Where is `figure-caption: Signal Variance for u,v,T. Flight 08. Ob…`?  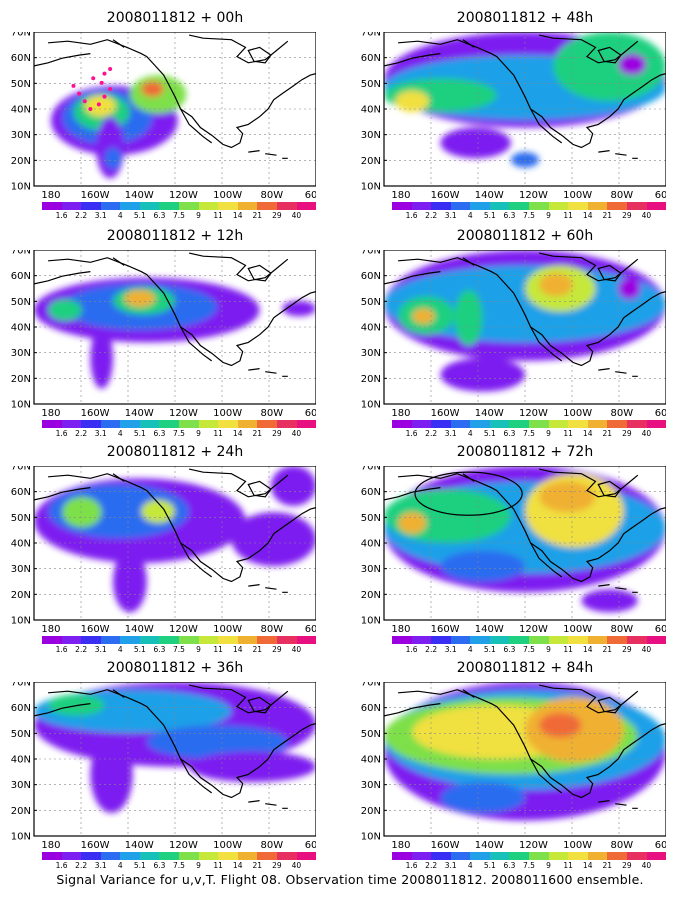 figure-caption: Signal Variance for u,v,T. Flight 08. Ob… is located at coordinates (350, 879).